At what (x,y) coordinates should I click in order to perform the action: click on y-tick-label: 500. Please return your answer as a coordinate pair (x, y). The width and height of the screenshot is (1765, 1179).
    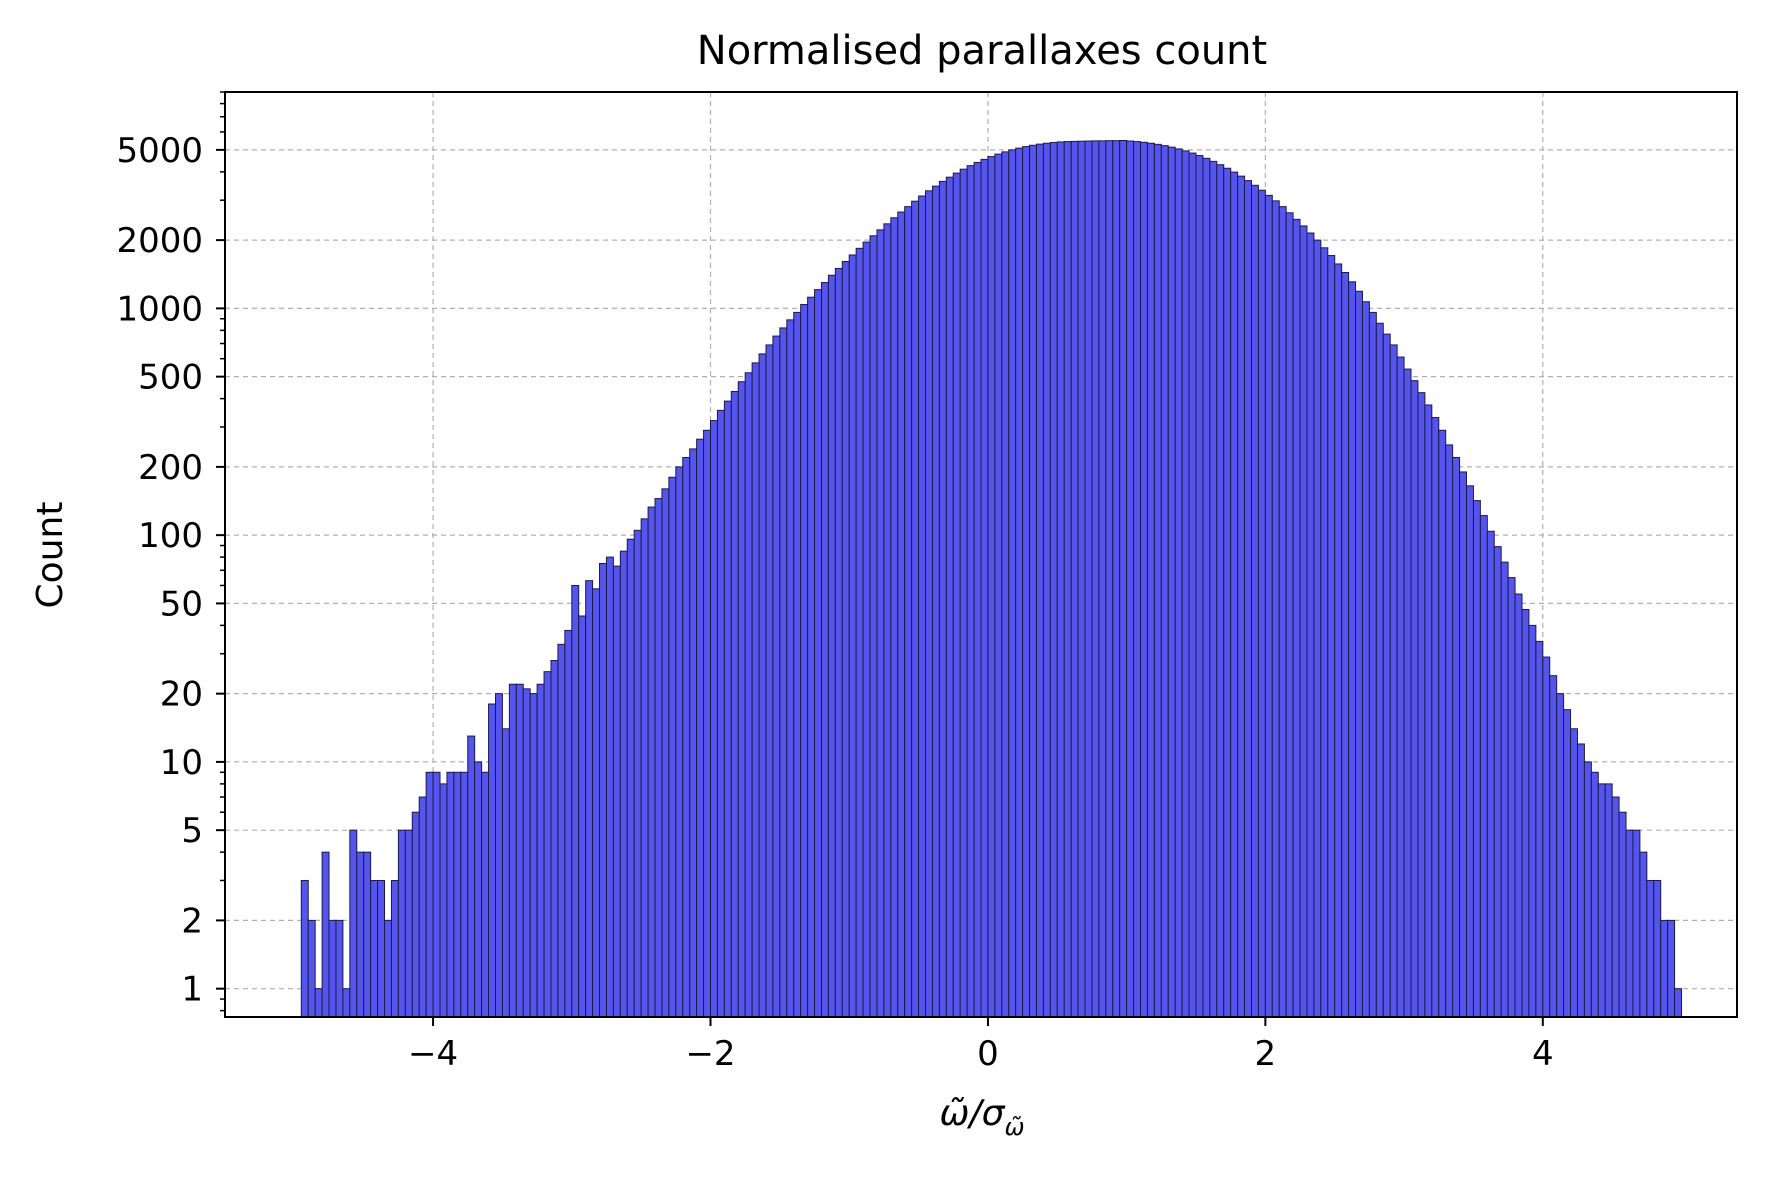
    Looking at the image, I should click on (170, 378).